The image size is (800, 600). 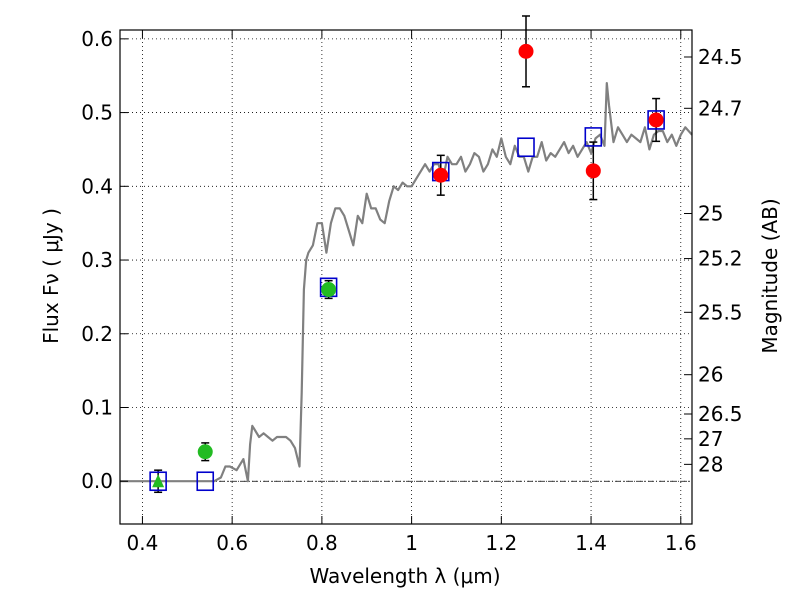 What do you see at coordinates (710, 214) in the screenshot?
I see `y2-tick-label: 25` at bounding box center [710, 214].